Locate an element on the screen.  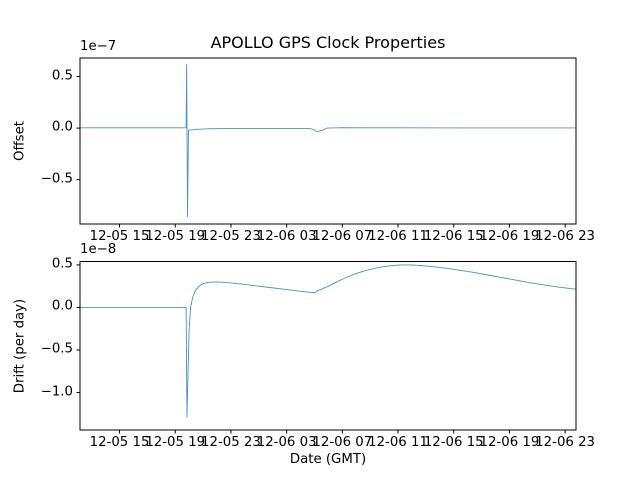
y-tick-label: −1.0 is located at coordinates (56, 392).